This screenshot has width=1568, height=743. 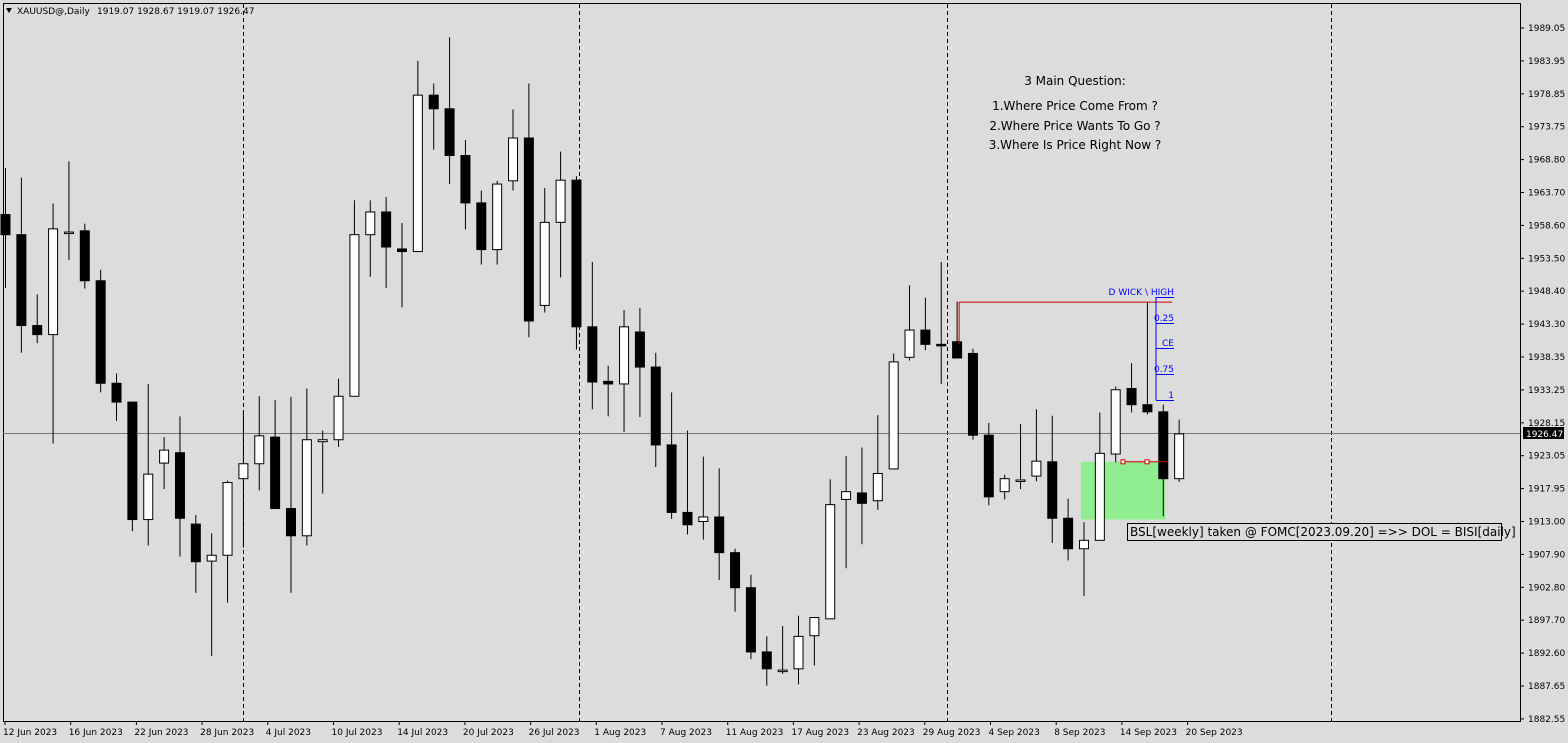 I want to click on ohlc-values: 1919.07 1928.67 1919.07 1926.47, so click(x=175, y=12).